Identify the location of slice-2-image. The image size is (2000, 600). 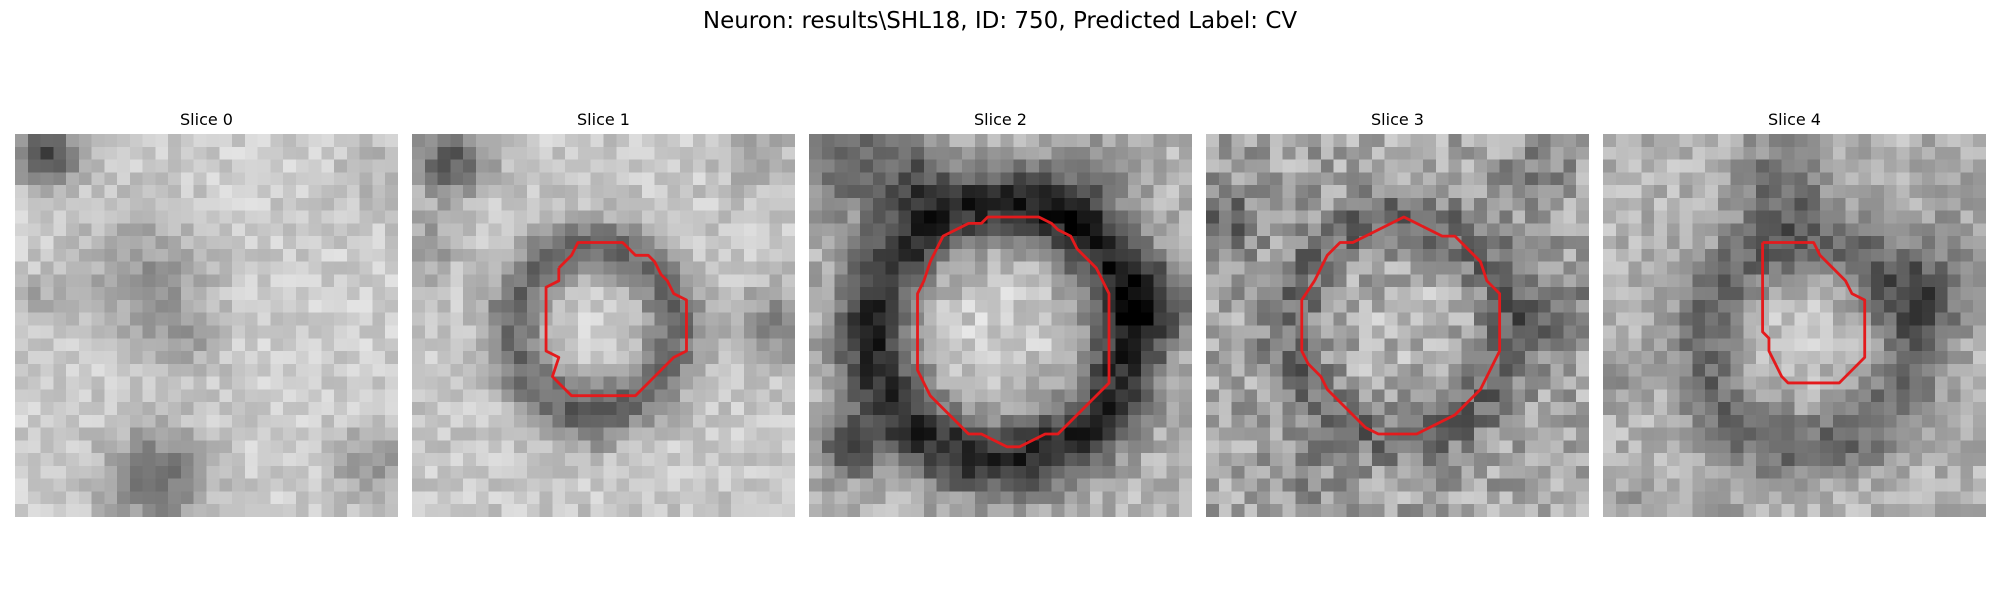
(1000, 325).